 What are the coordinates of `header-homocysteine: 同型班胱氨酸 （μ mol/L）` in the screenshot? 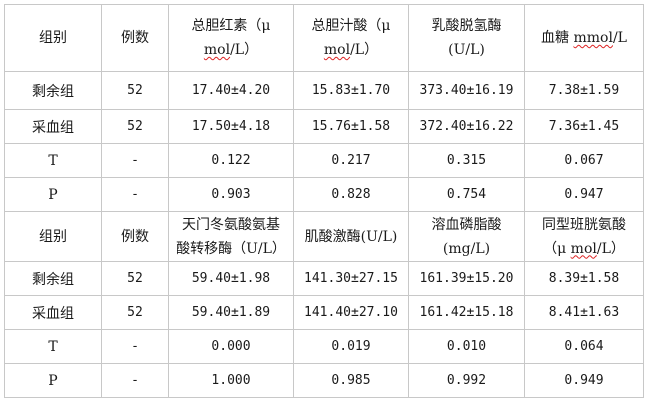 It's located at (584, 236).